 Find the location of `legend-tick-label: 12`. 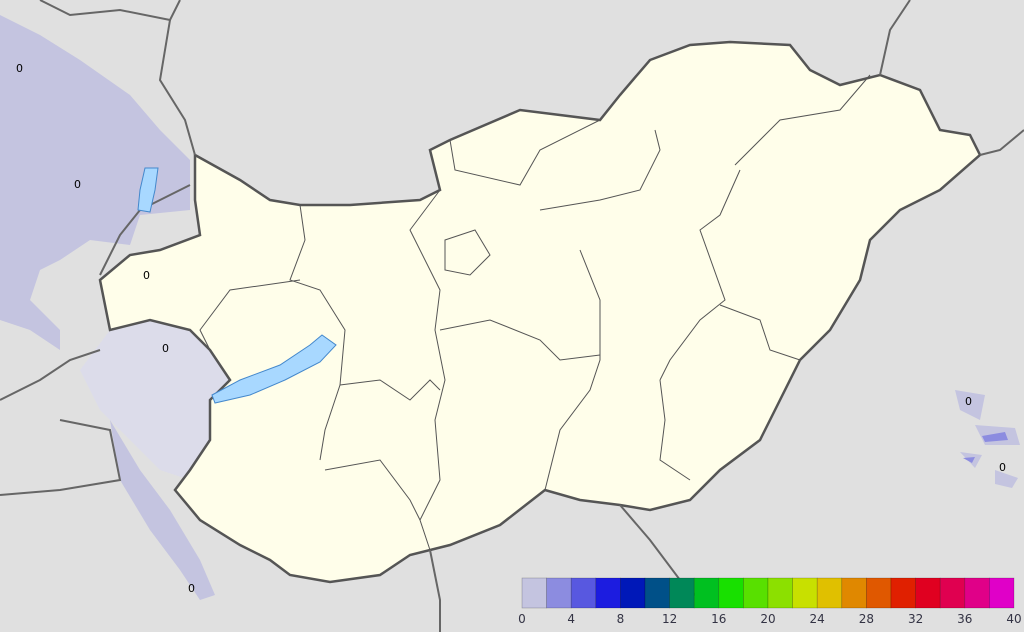

legend-tick-label: 12 is located at coordinates (669, 619).